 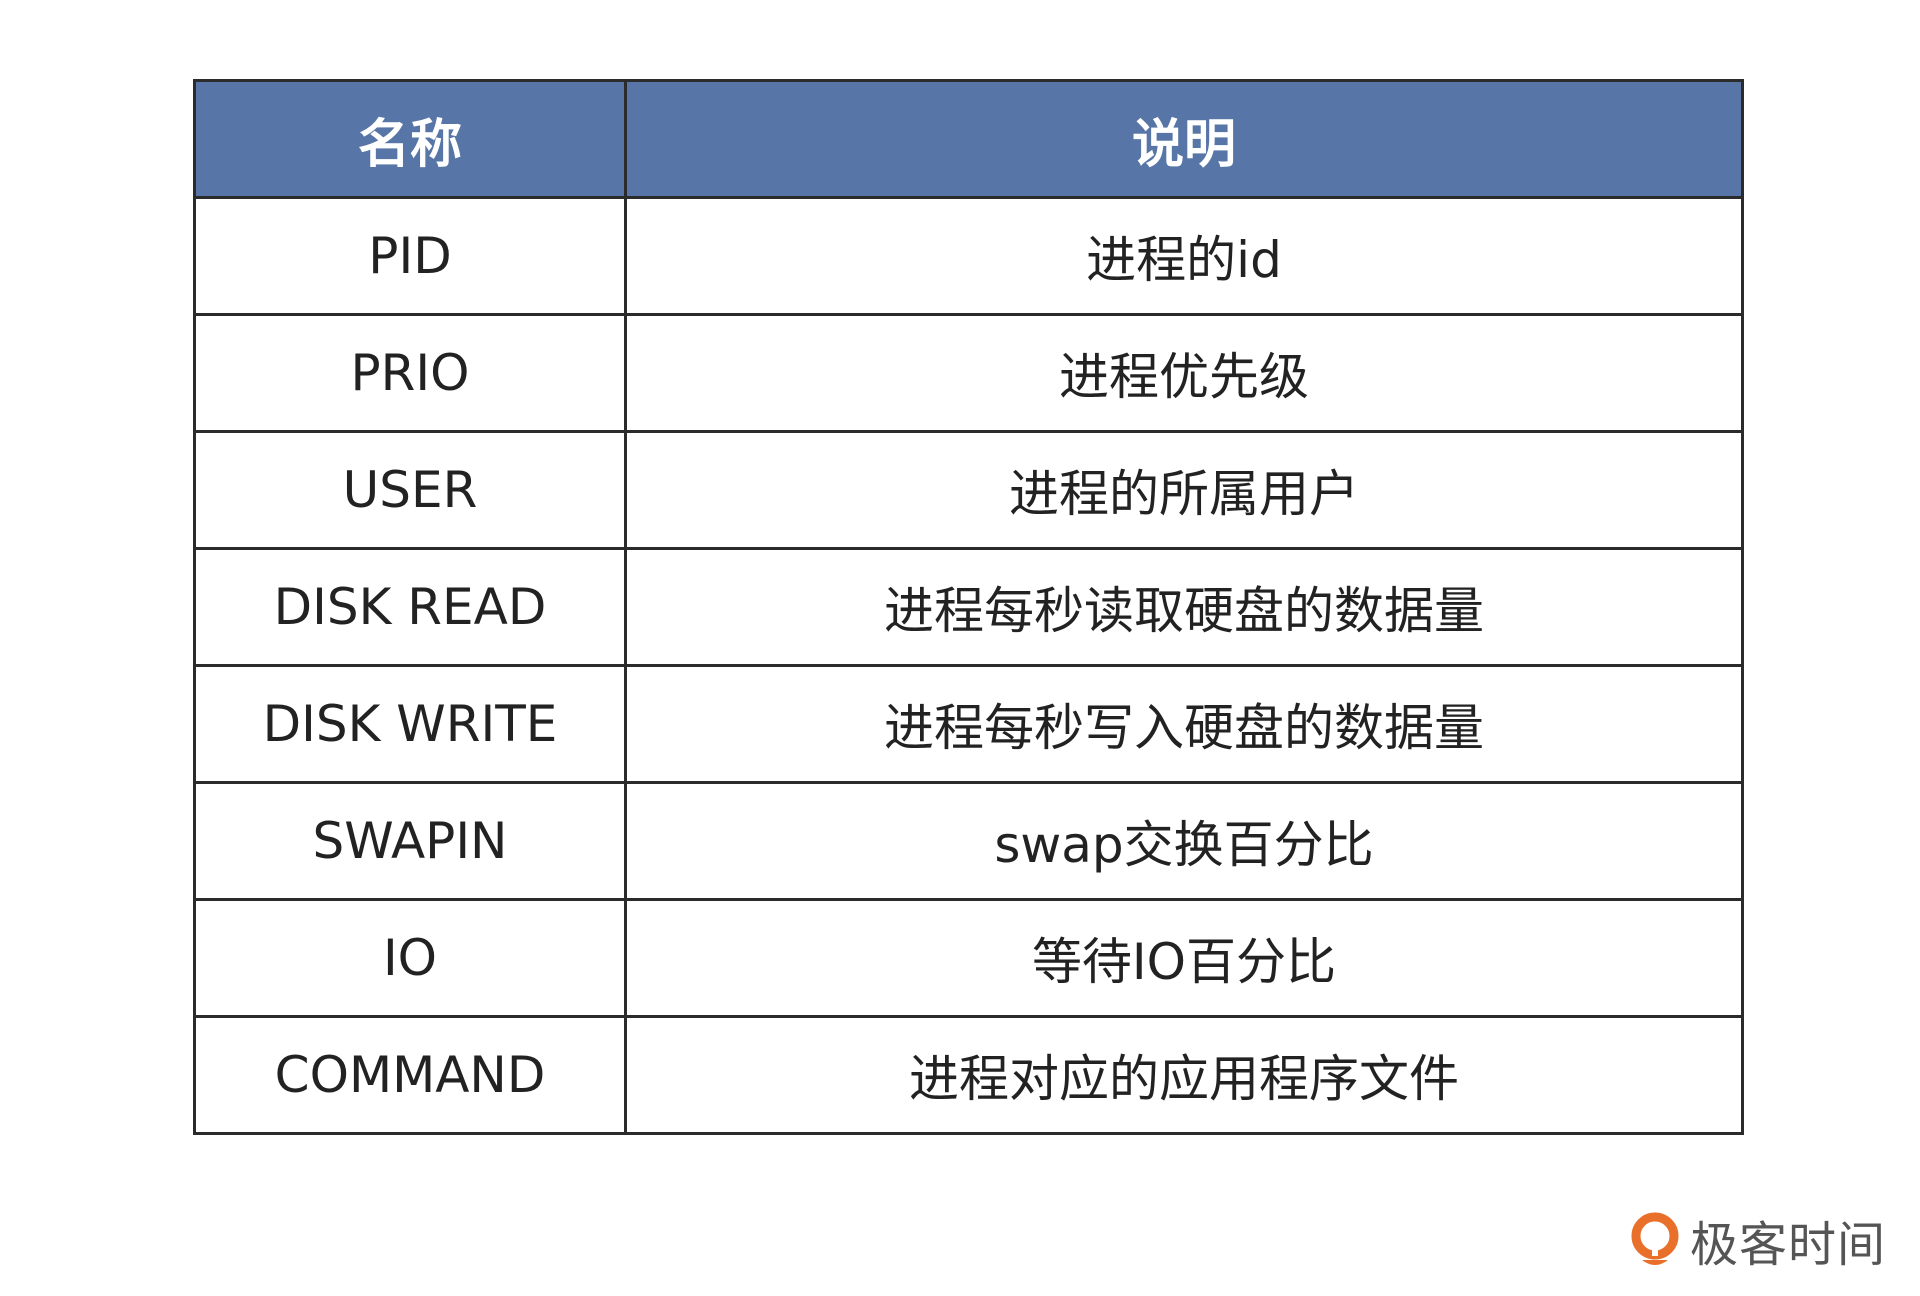 What do you see at coordinates (410, 139) in the screenshot?
I see `header-name: 名称` at bounding box center [410, 139].